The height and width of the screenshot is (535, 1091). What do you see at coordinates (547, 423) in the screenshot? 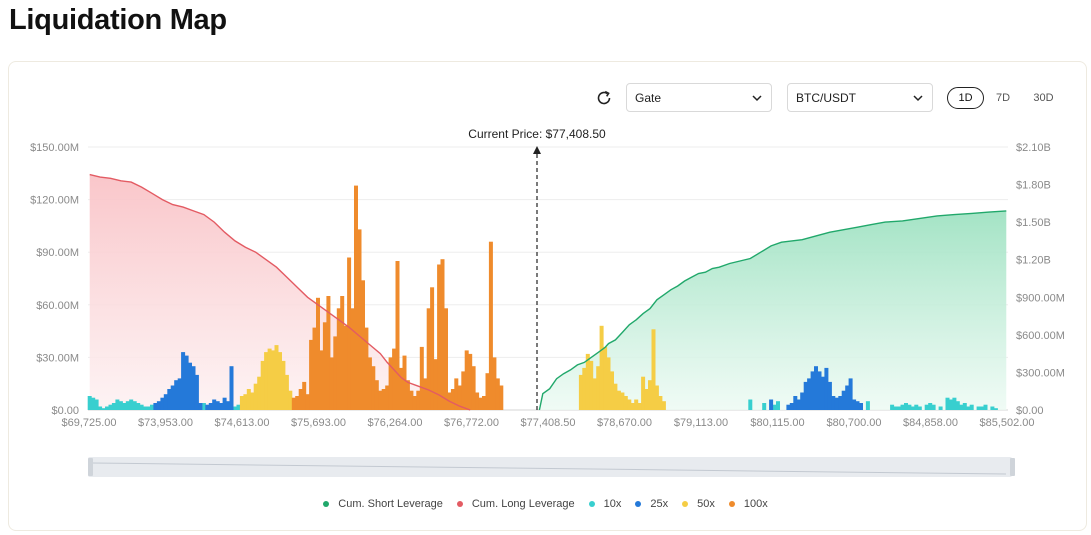
I see `x-tick-label: $77,408.50` at bounding box center [547, 423].